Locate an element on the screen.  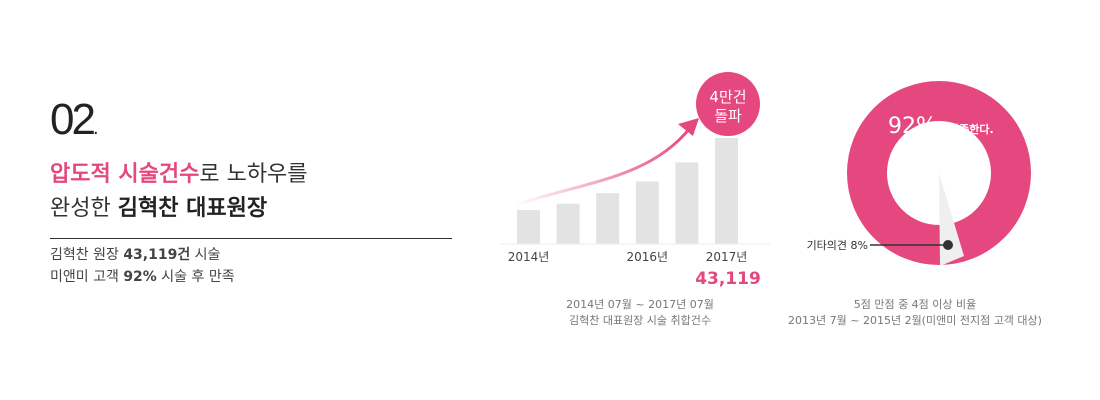
other-label: 기타의견 8% is located at coordinates (837, 245).